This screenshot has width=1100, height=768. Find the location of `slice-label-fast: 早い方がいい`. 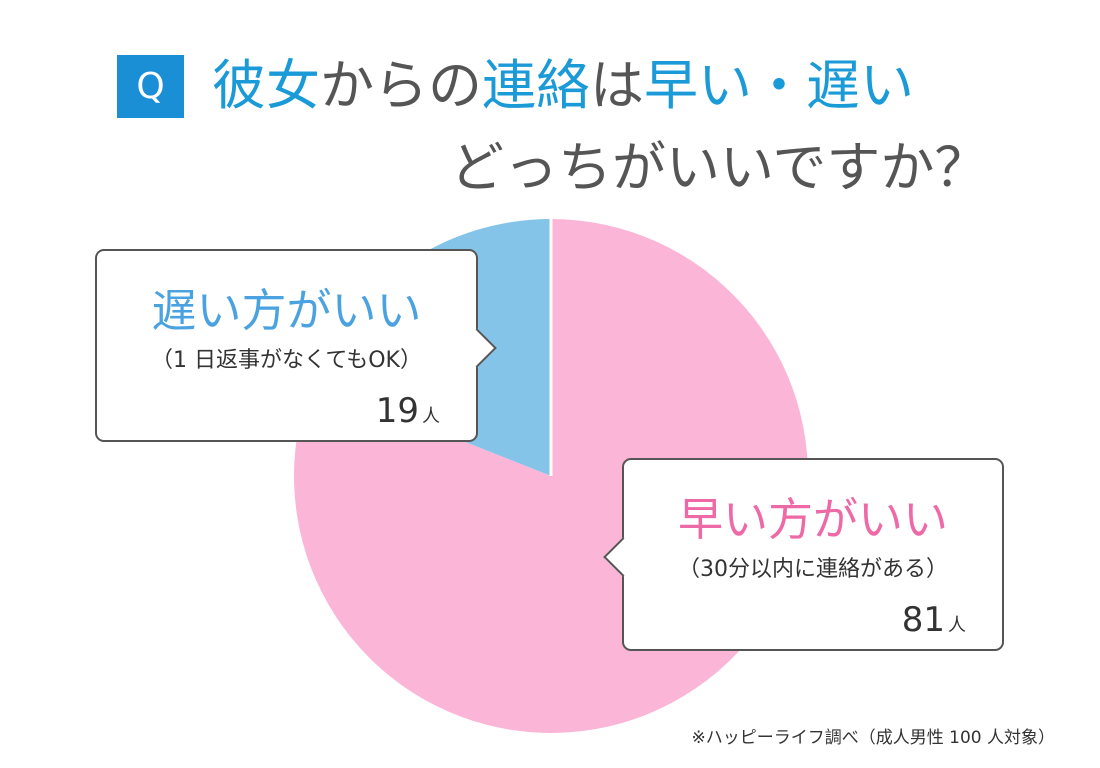

slice-label-fast: 早い方がいい is located at coordinates (812, 519).